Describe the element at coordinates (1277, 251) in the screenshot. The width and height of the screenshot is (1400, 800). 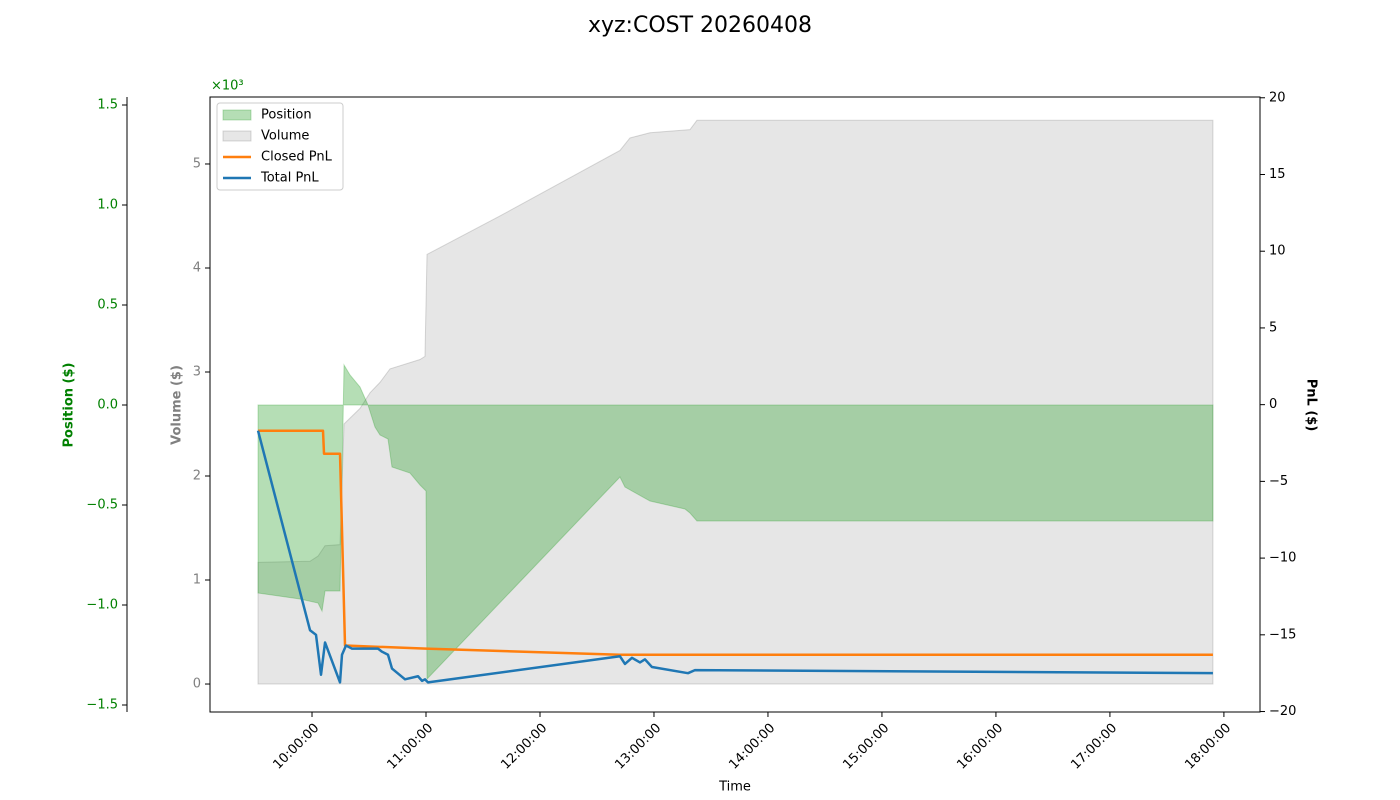
I see `y3-tick-label: 10` at that location.